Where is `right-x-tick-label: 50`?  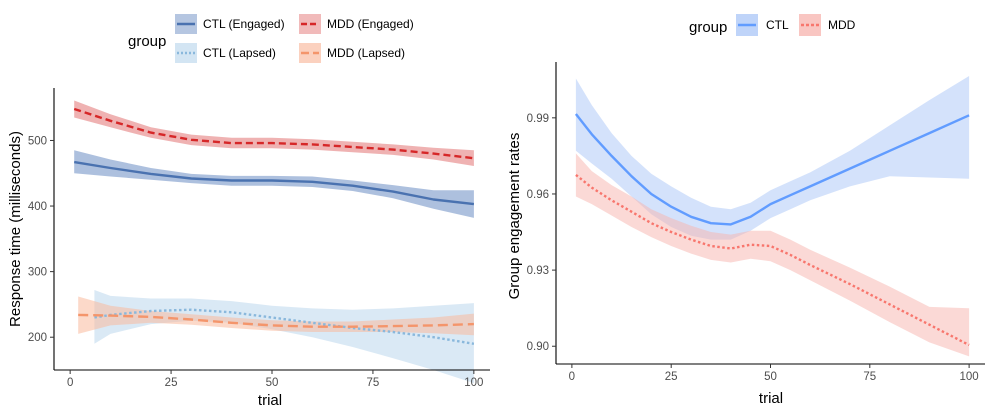 right-x-tick-label: 50 is located at coordinates (770, 377).